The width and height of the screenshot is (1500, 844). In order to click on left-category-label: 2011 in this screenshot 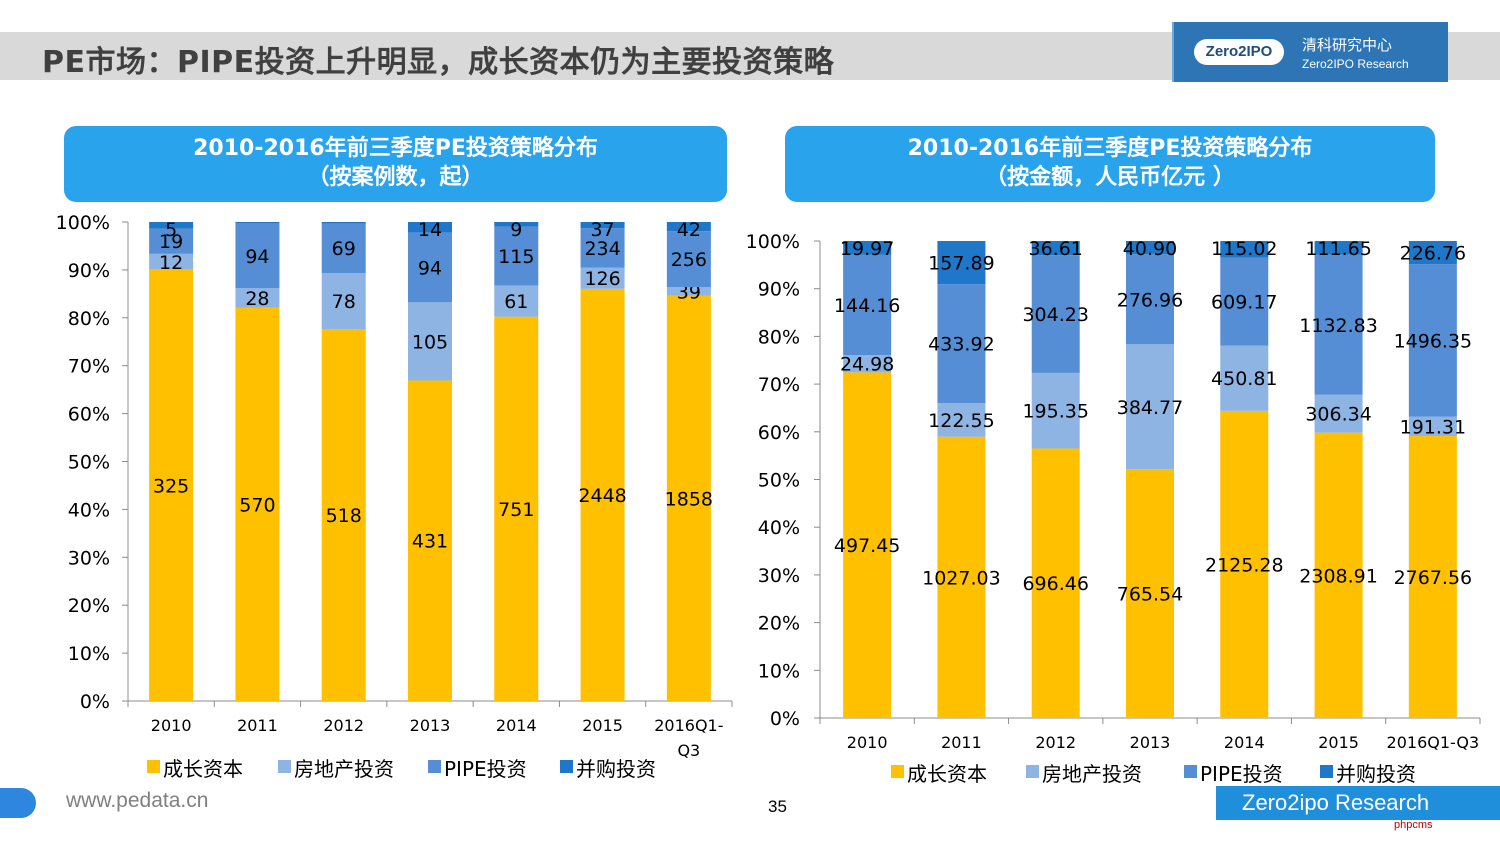, I will do `click(257, 725)`.